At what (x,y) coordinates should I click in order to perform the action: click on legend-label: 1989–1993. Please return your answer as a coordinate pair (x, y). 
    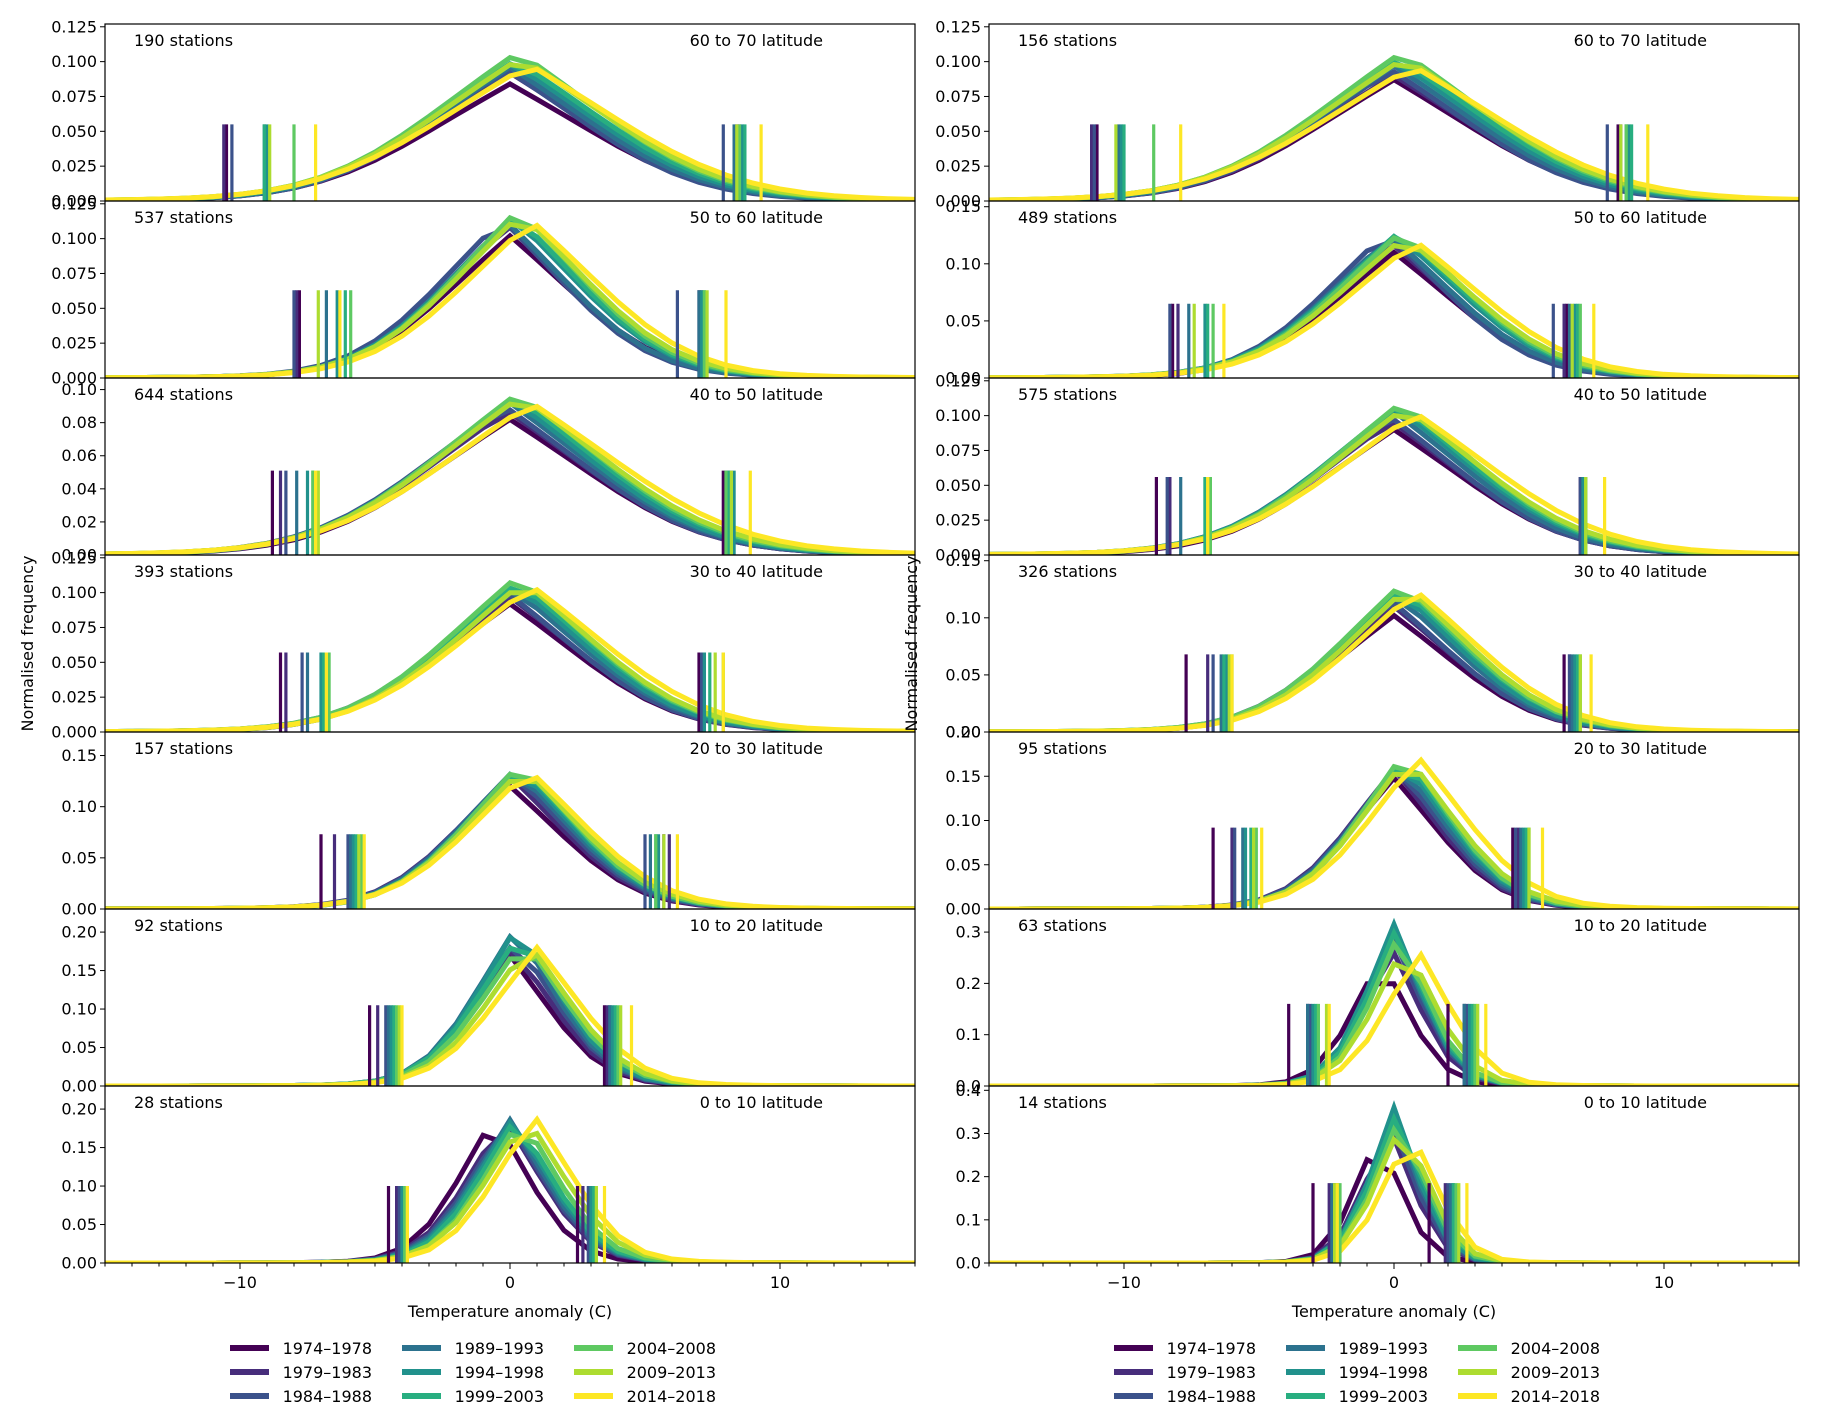
    Looking at the image, I should click on (499, 1348).